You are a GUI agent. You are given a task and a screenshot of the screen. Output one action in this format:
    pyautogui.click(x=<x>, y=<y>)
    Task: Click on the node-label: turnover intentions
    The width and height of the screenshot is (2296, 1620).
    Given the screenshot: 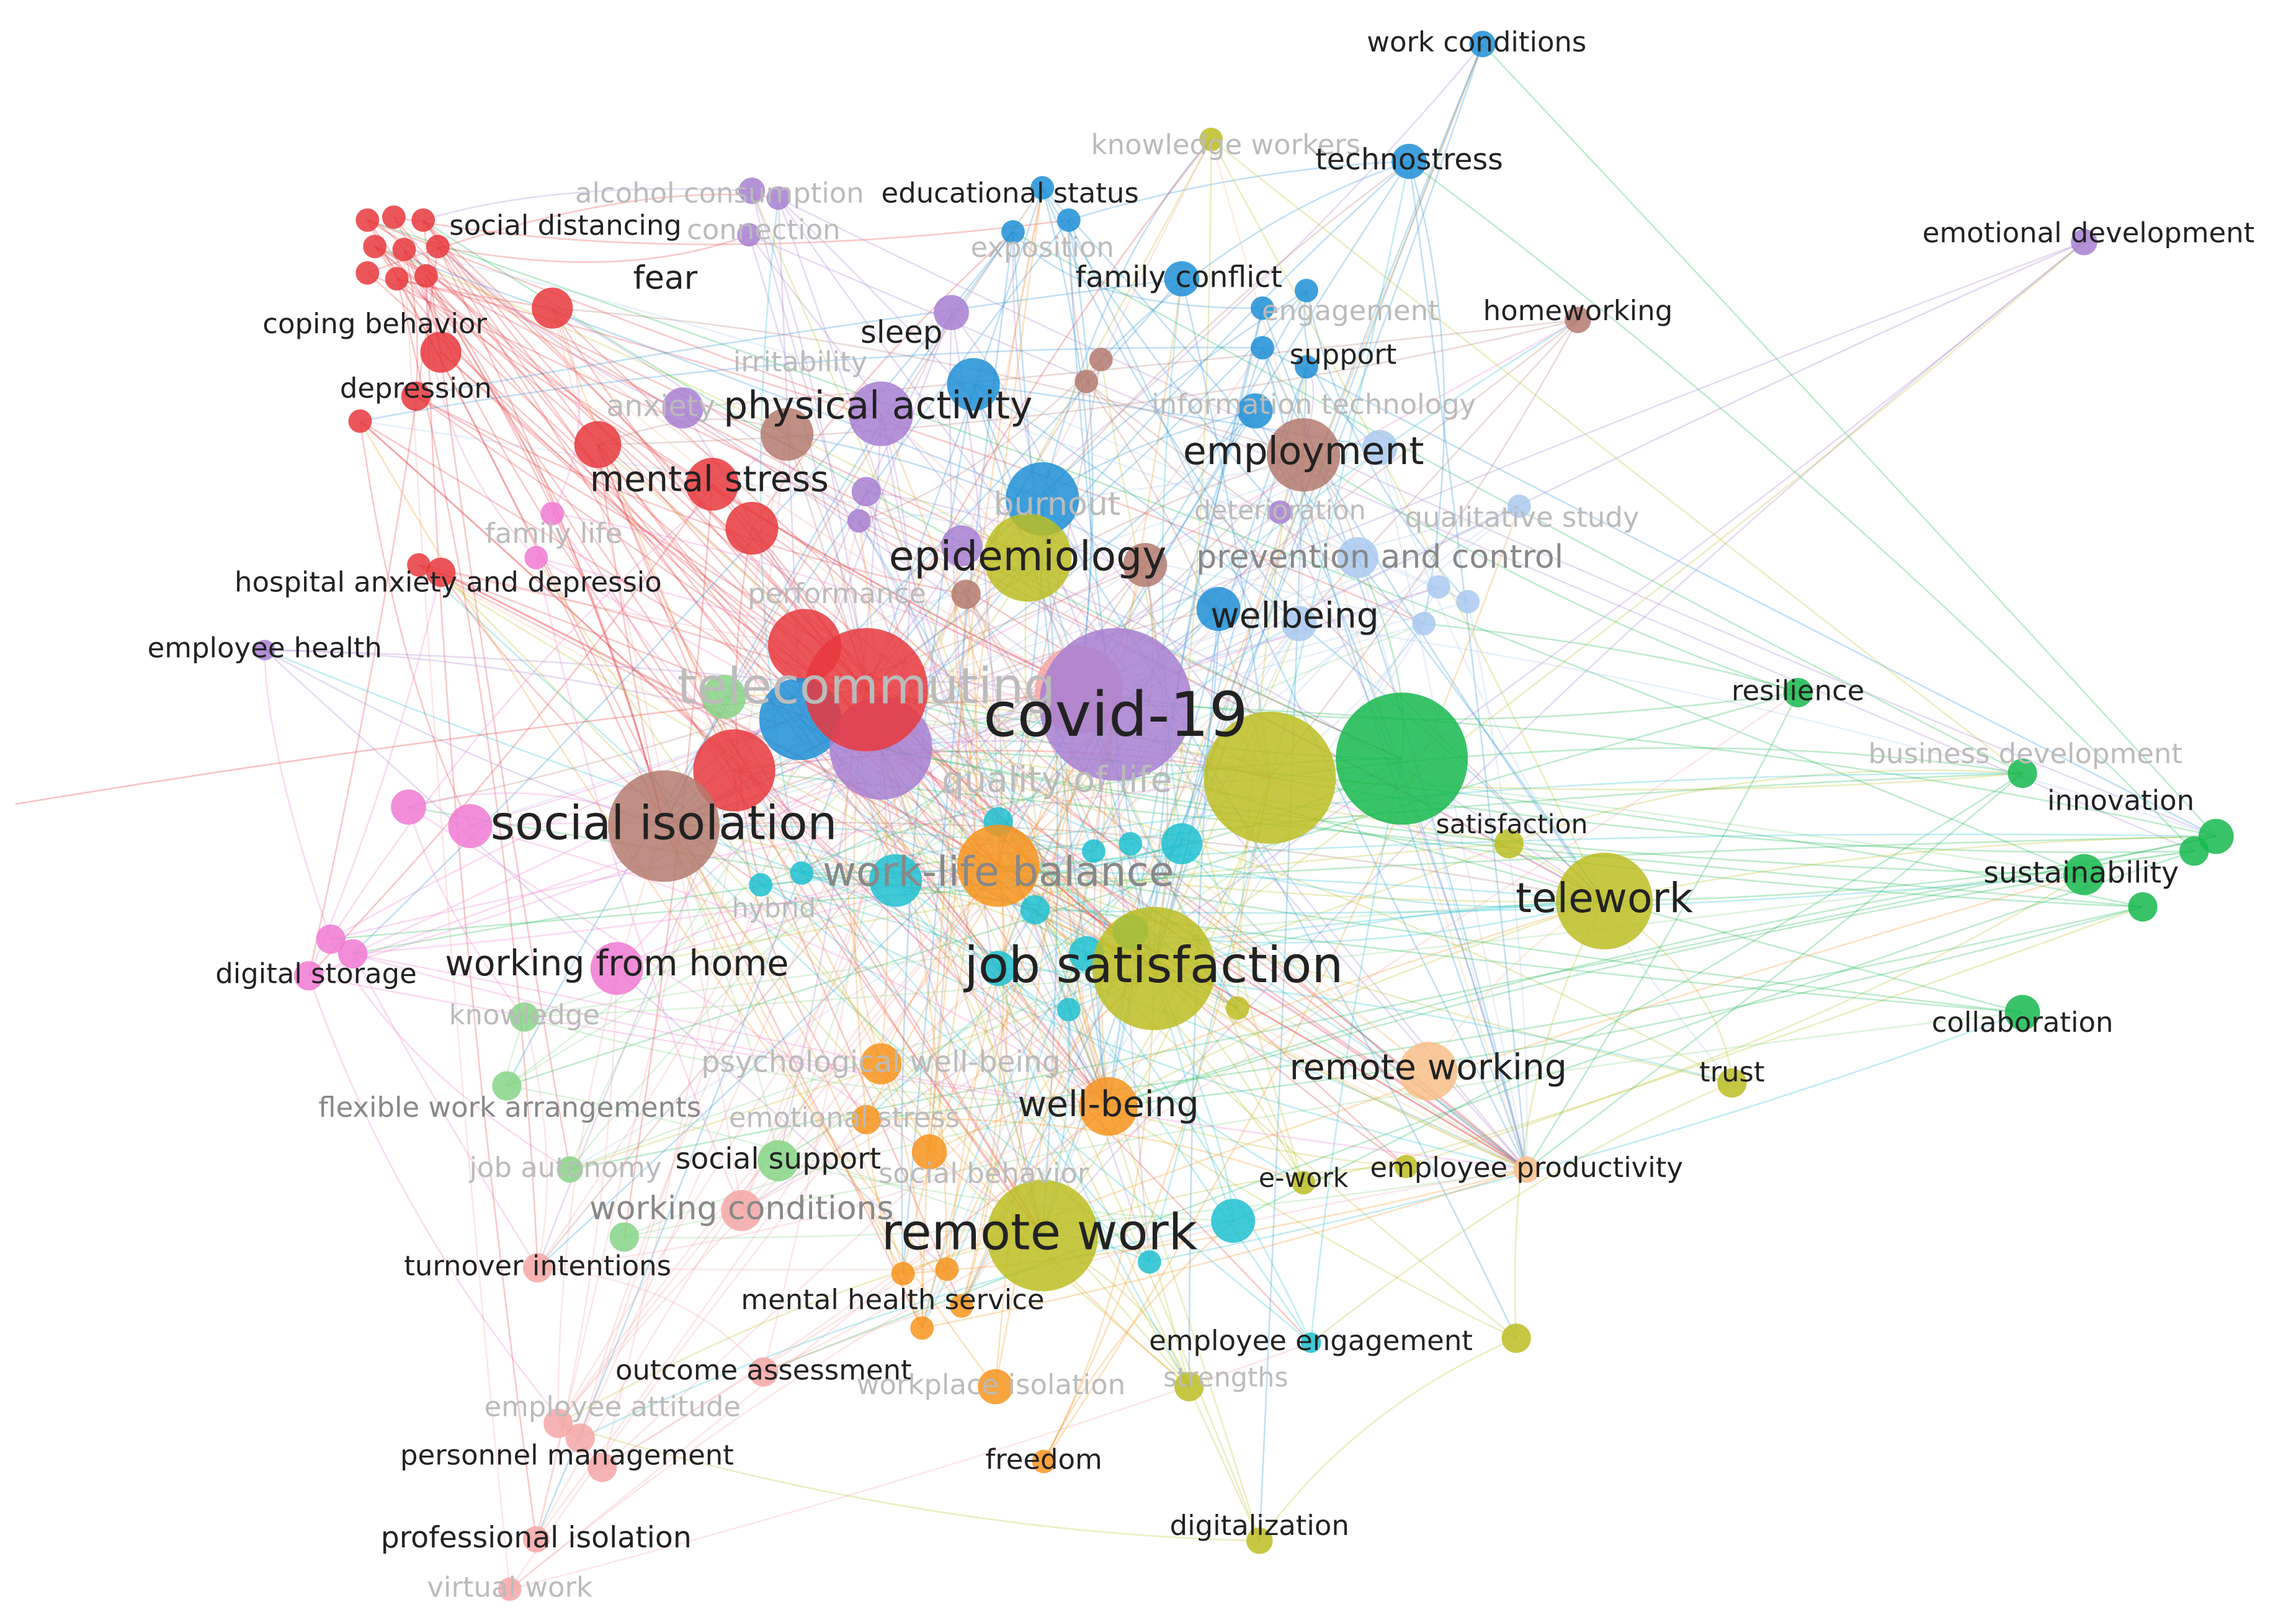 What is the action you would take?
    pyautogui.click(x=537, y=1265)
    